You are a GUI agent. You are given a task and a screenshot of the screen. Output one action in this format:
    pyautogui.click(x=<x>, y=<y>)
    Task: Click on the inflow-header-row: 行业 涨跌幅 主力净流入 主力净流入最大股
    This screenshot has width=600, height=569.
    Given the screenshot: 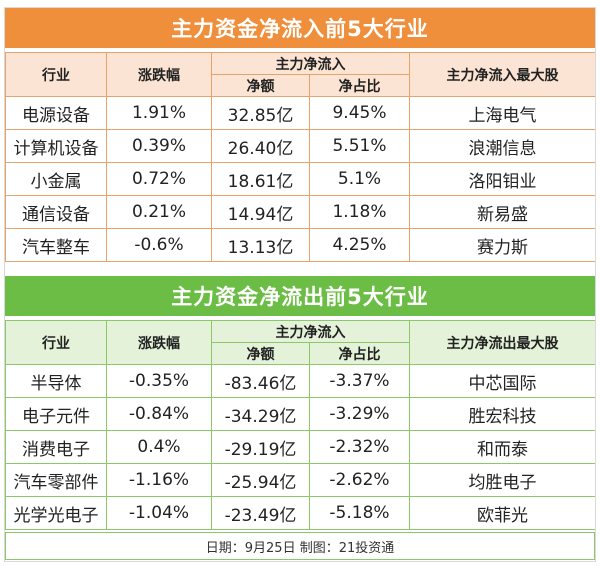 What is the action you would take?
    pyautogui.click(x=300, y=74)
    